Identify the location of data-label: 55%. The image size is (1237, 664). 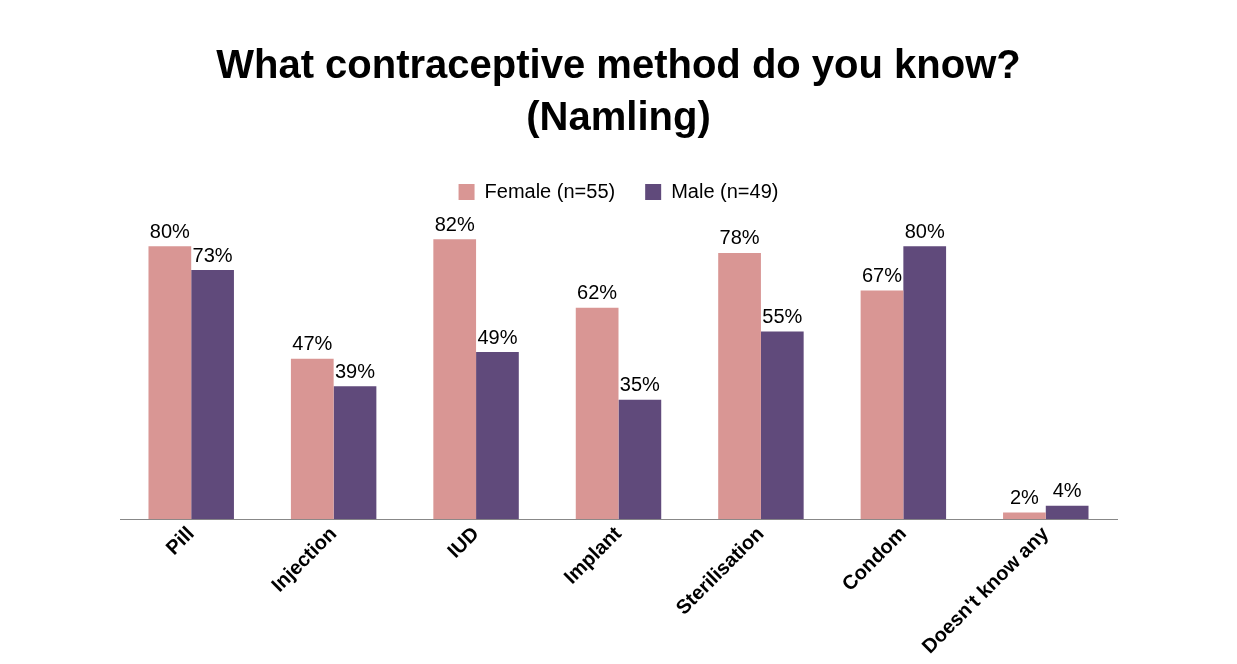
(782, 316).